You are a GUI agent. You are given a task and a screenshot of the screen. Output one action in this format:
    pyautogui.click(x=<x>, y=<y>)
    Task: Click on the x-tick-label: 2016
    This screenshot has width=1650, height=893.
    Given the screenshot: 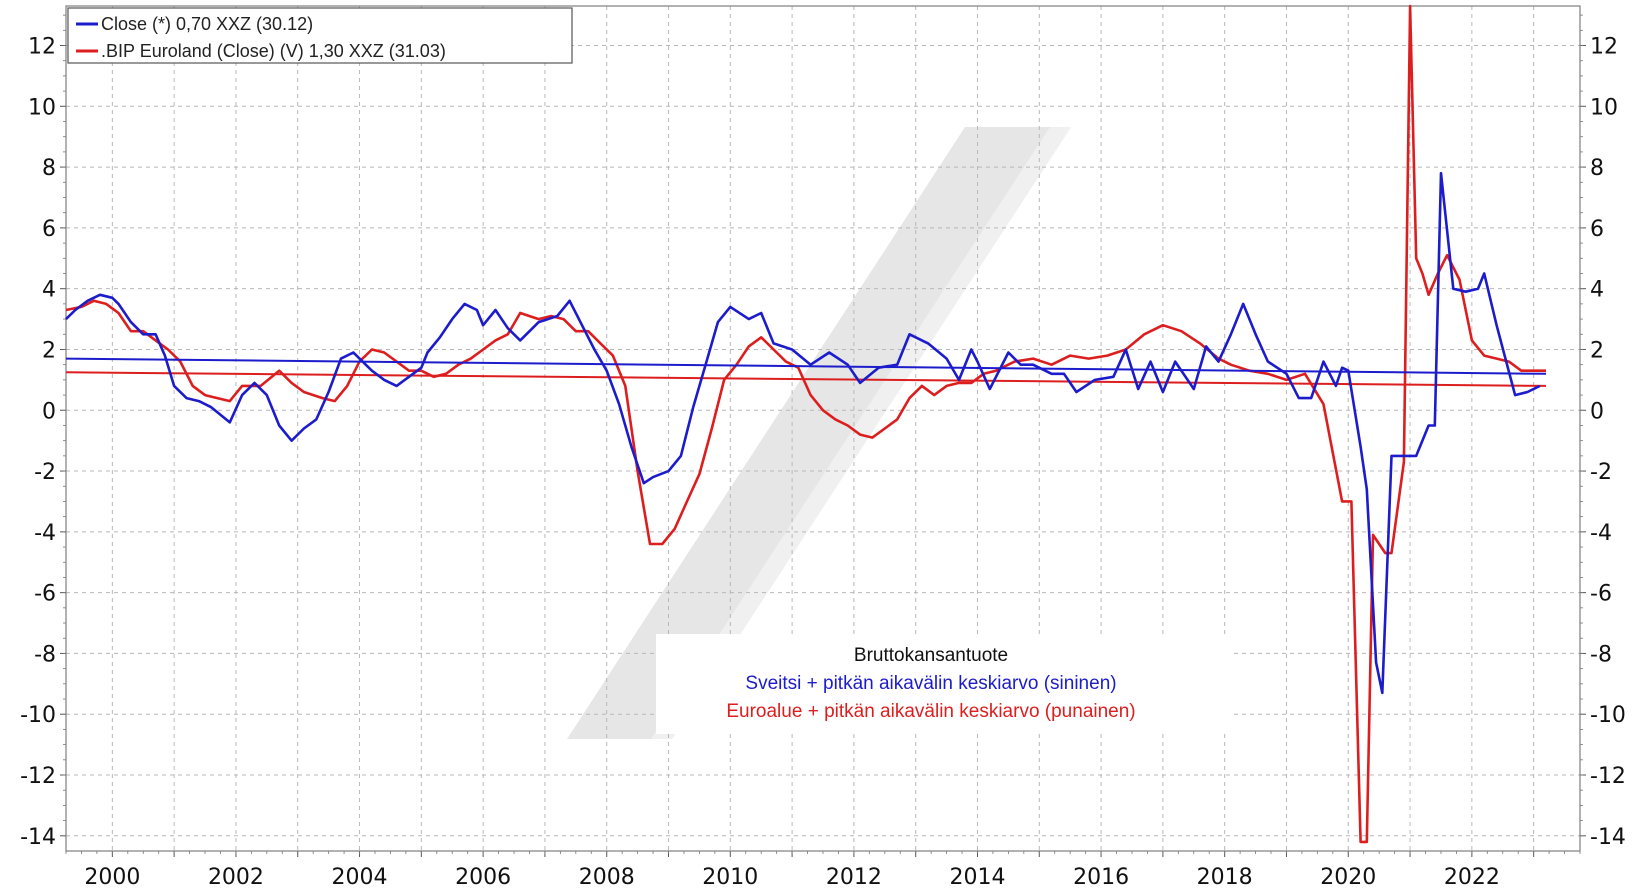 What is the action you would take?
    pyautogui.click(x=1101, y=877)
    